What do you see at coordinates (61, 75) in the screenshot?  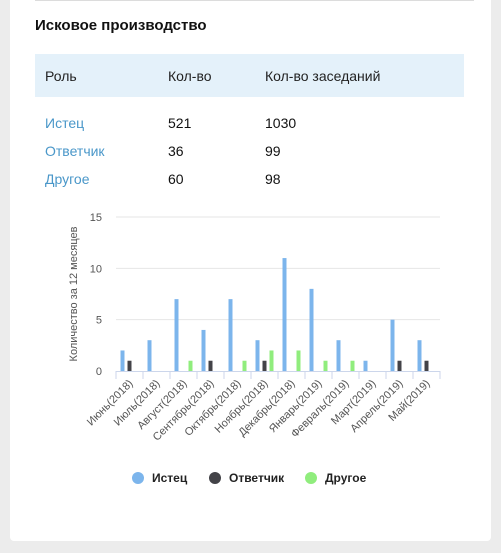 I see `header-role: Роль` at bounding box center [61, 75].